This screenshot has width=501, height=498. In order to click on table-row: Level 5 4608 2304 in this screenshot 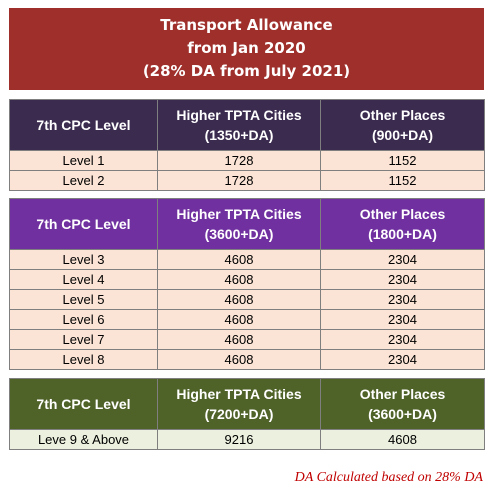, I will do `click(247, 299)`.